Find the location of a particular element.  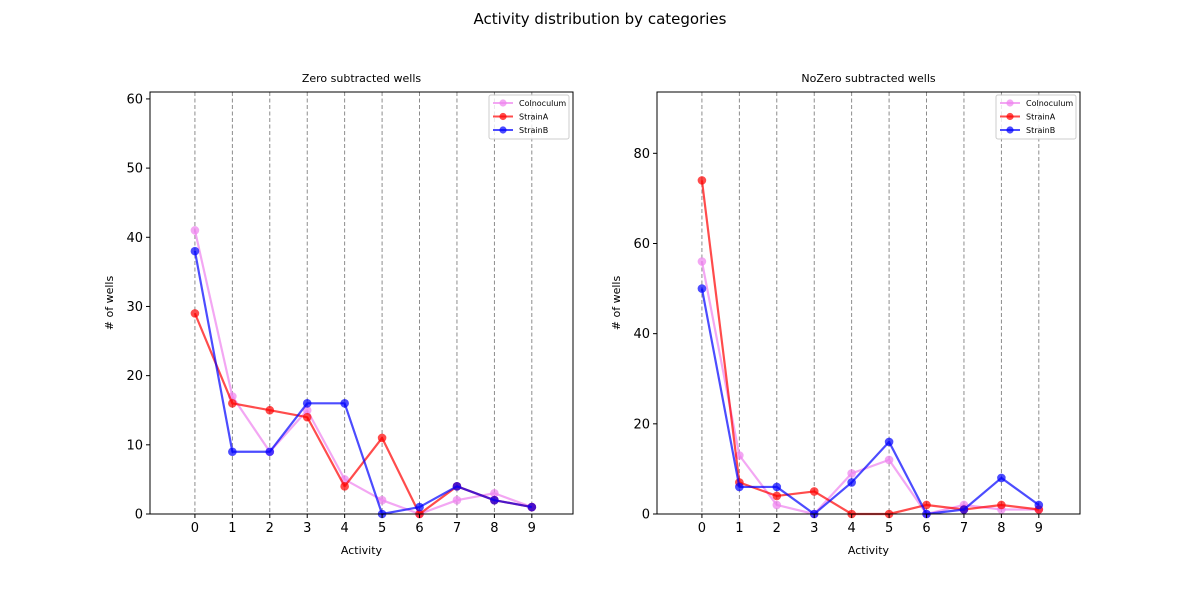

subplot-title: NoZero subtracted wells is located at coordinates (868, 78).